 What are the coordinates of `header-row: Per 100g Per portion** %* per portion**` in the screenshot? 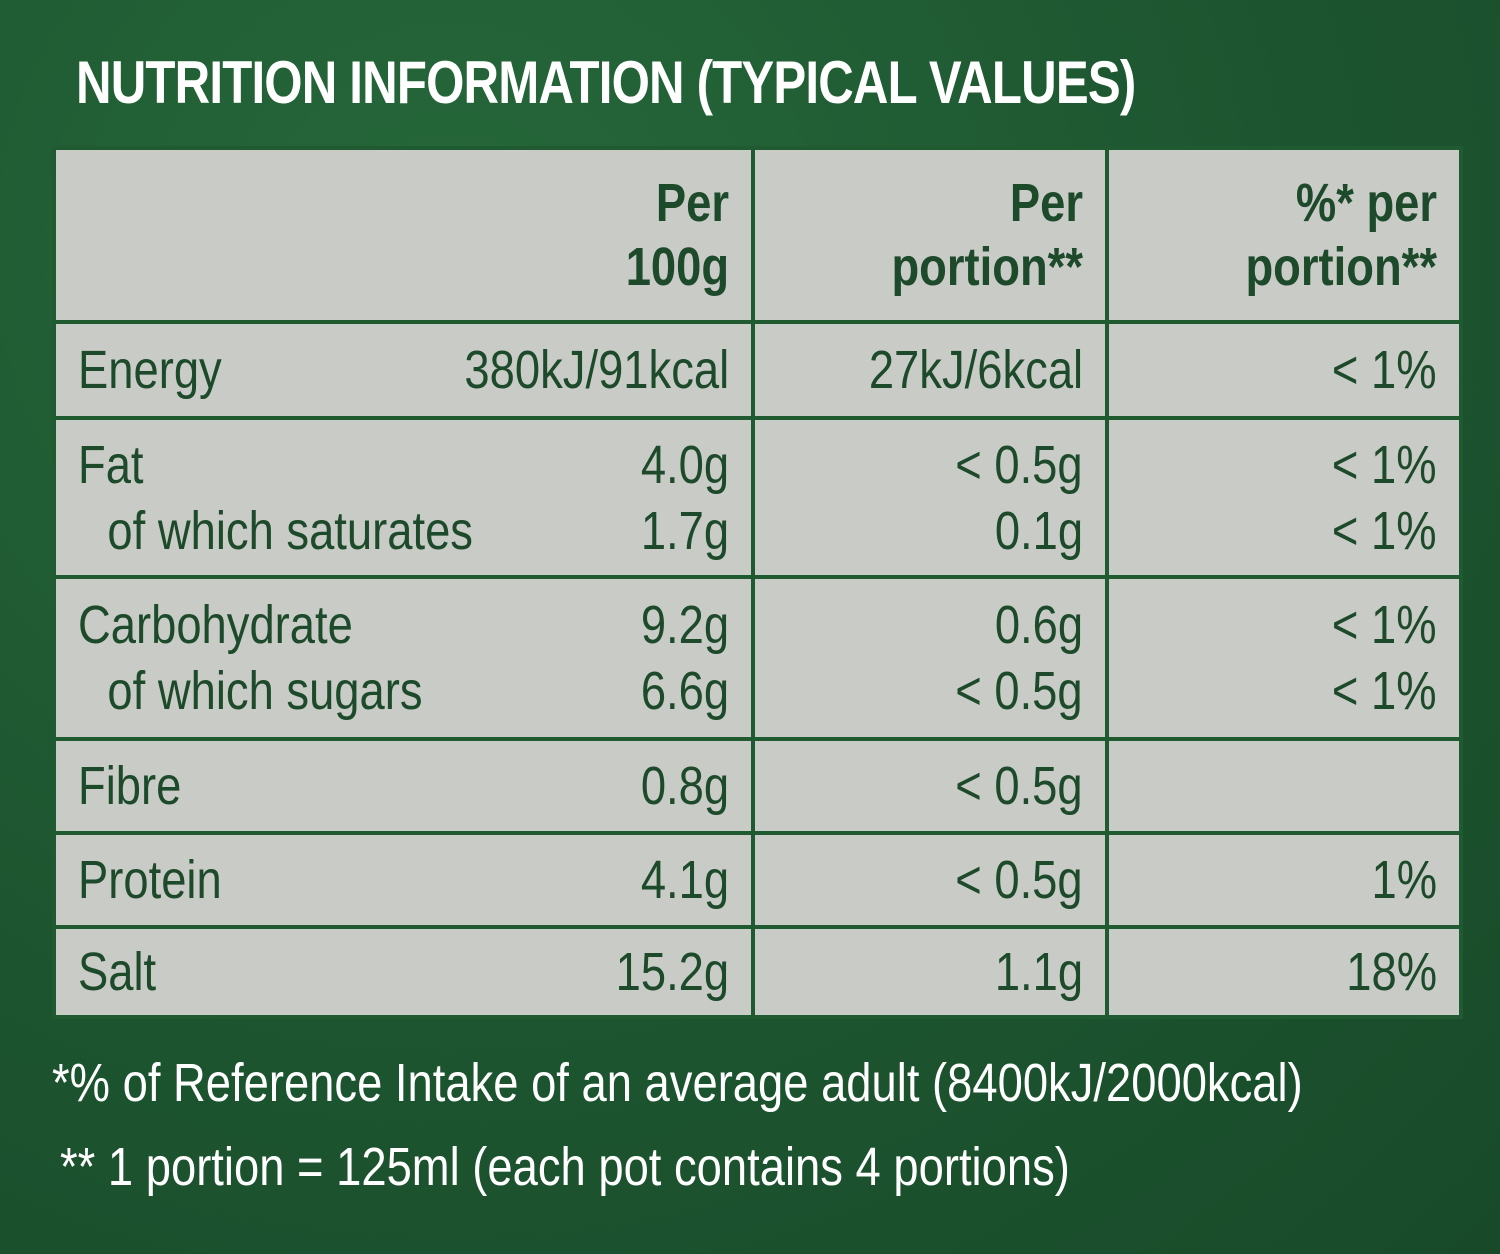 It's located at (757, 235).